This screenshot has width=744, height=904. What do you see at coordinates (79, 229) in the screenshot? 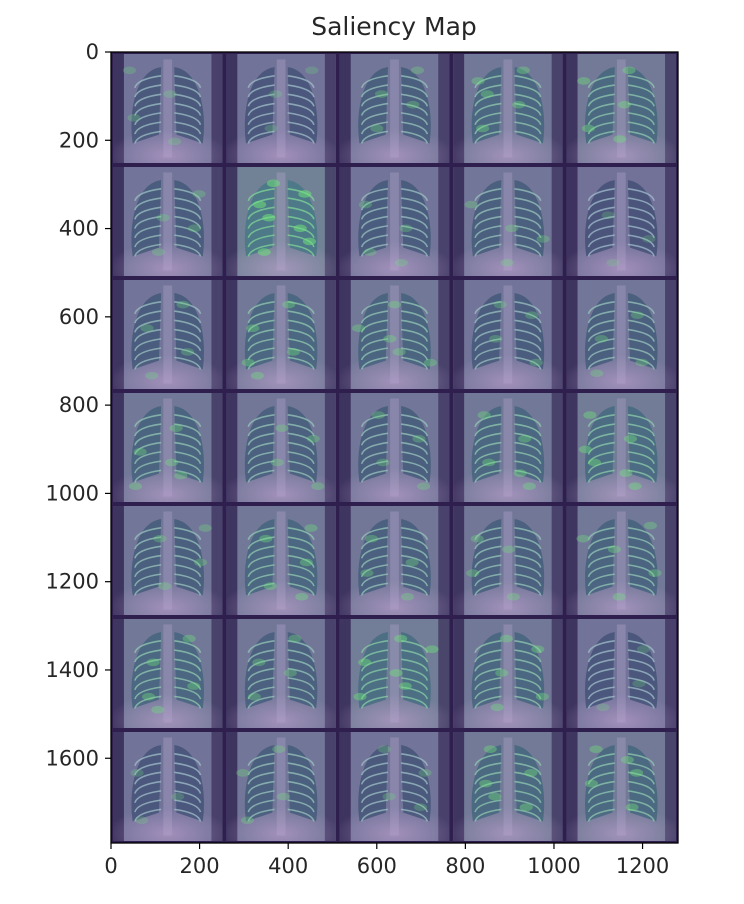
I see `y-tick-label: 400` at bounding box center [79, 229].